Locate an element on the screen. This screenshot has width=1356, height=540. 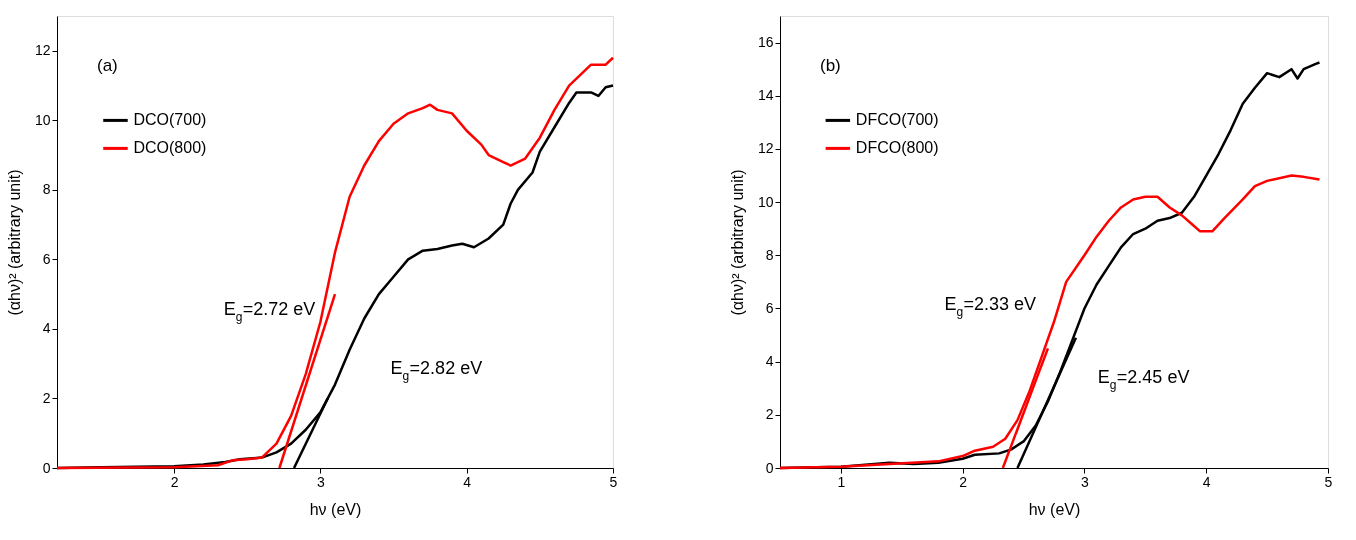
y-tick-label: 14 is located at coordinates (765, 95).